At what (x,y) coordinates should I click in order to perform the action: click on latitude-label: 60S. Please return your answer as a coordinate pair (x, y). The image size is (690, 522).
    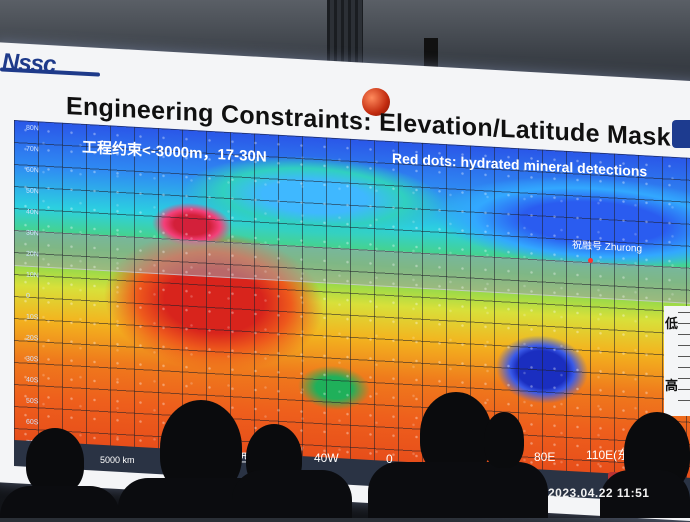
    Looking at the image, I should click on (32, 422).